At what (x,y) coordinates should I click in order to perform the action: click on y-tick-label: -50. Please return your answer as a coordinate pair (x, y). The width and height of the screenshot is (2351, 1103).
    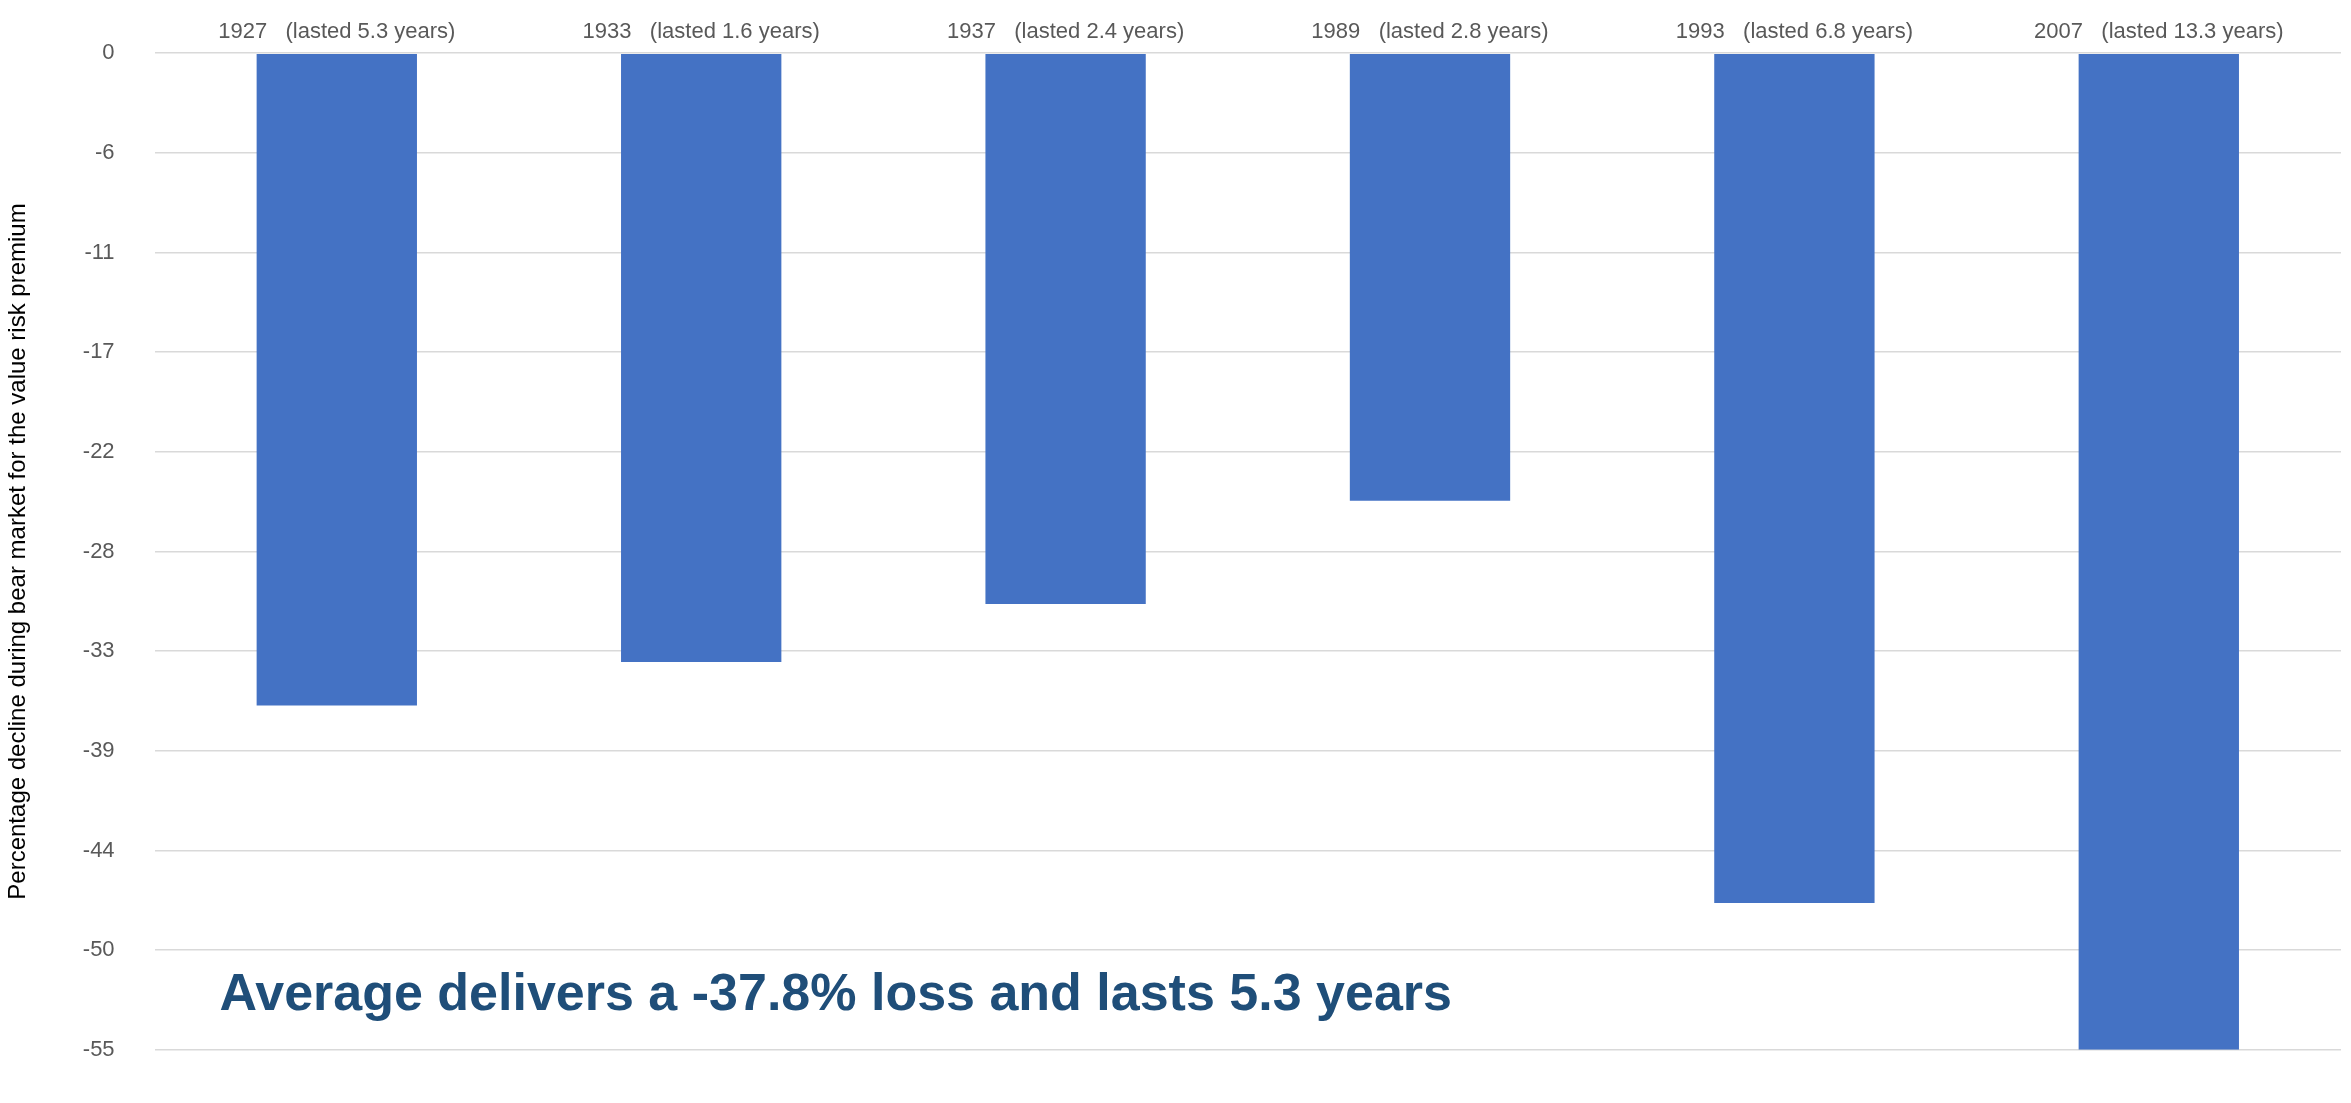
    Looking at the image, I should click on (98, 949).